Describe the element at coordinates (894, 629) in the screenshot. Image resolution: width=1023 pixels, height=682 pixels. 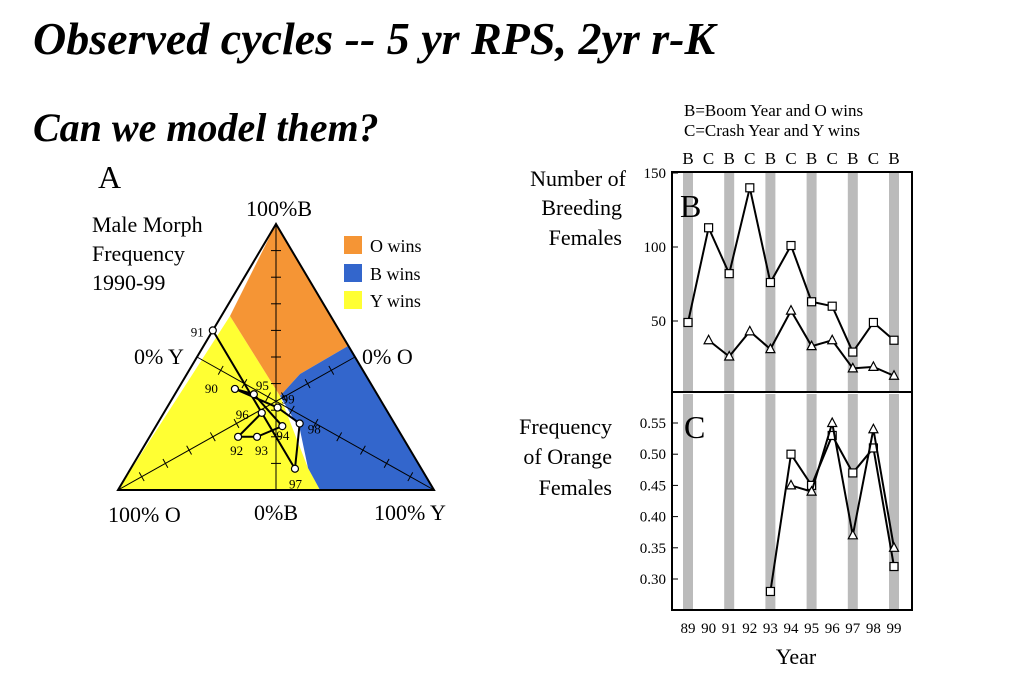
I see `x-tick-label: 99` at that location.